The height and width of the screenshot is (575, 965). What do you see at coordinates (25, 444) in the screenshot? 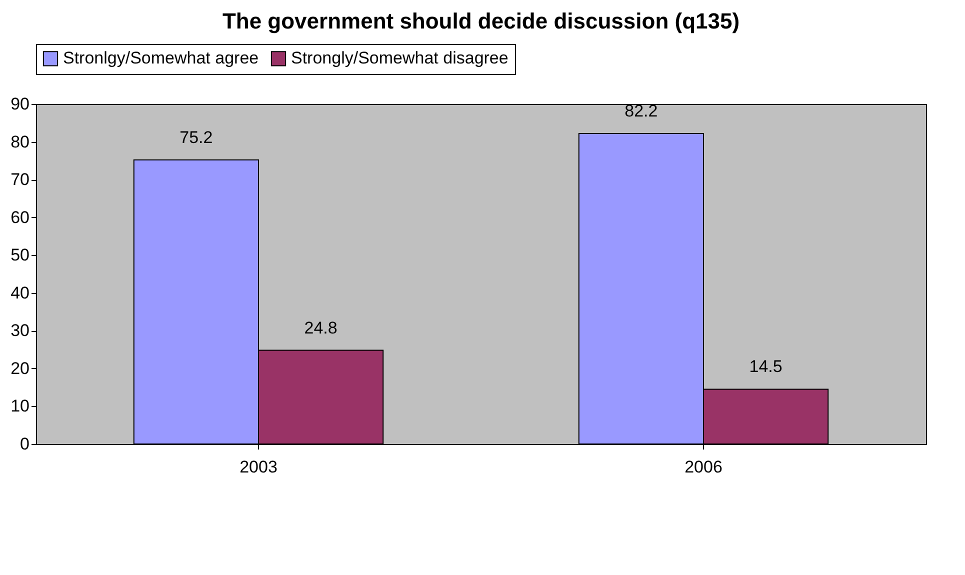
I see `y-tick-label: 0` at bounding box center [25, 444].